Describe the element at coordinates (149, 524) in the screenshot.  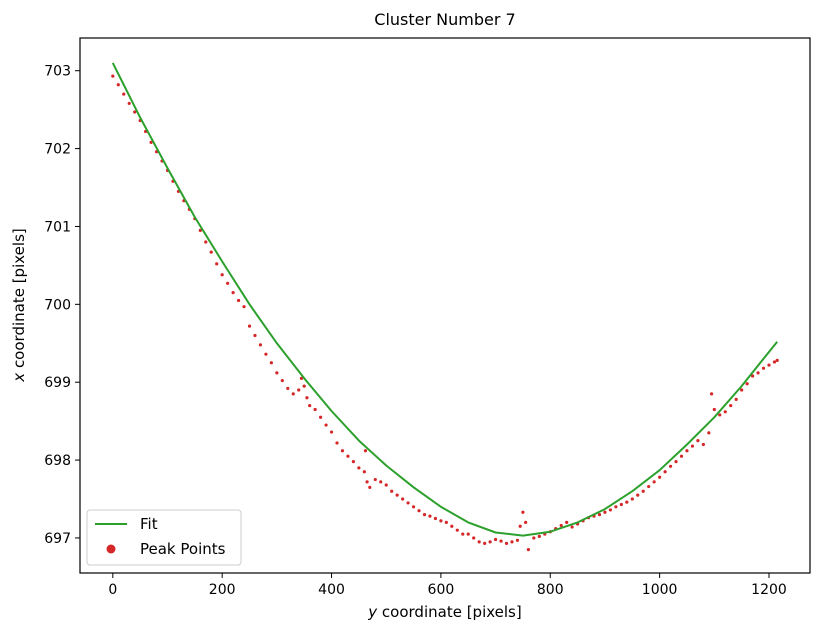
I see `legend-fit-label: Fit` at that location.